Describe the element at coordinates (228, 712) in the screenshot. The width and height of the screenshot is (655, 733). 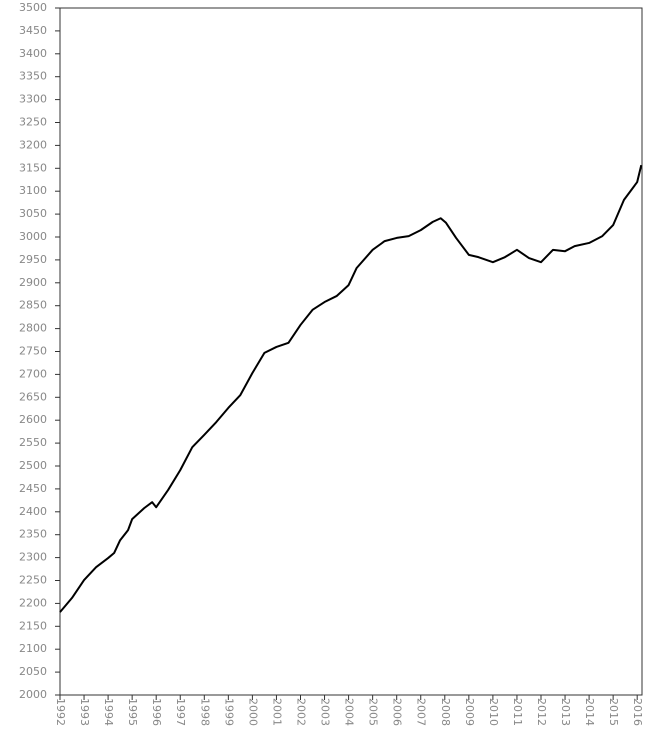
I see `x-tick-label: 1999` at that location.